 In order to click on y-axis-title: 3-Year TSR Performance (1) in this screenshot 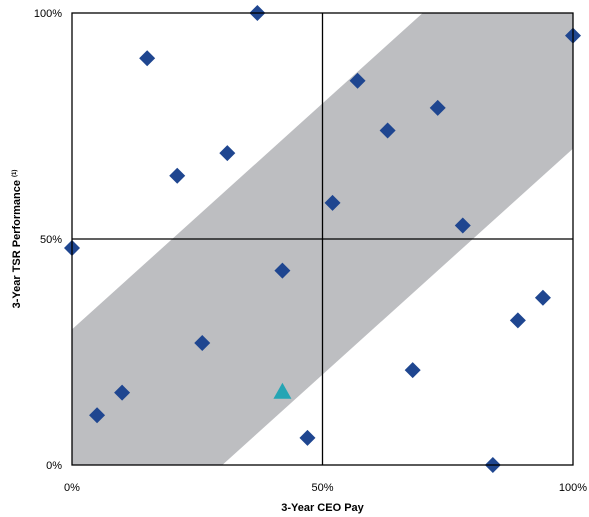, I will do `click(17, 239)`.